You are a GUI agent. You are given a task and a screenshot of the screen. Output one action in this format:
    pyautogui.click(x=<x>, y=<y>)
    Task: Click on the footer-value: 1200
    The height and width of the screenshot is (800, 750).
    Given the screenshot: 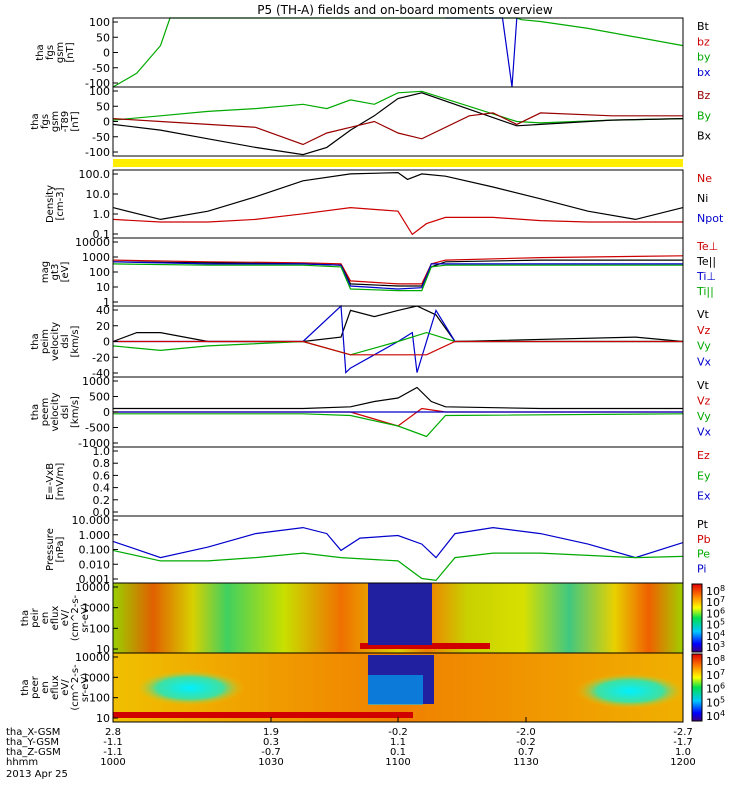 What is the action you would take?
    pyautogui.click(x=682, y=762)
    